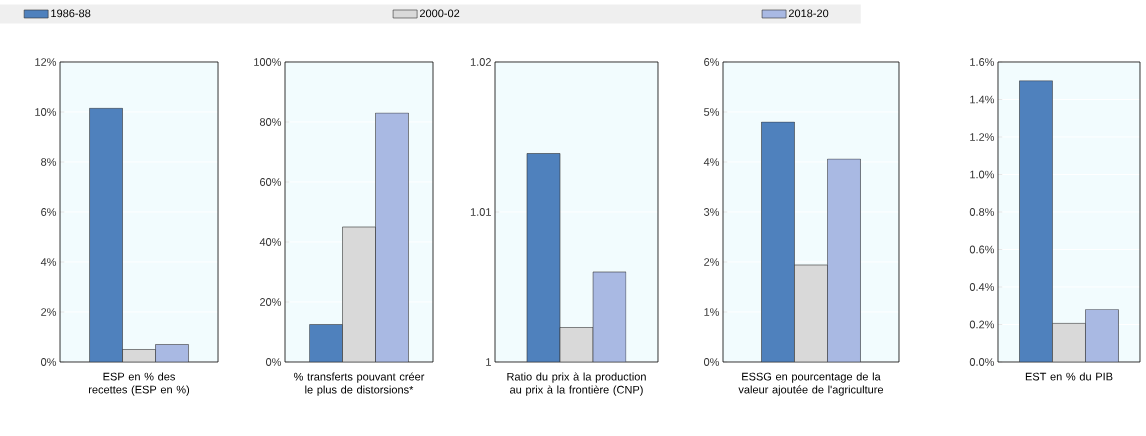  What do you see at coordinates (268, 62) in the screenshot?
I see `y-tick-label: 100%` at bounding box center [268, 62].